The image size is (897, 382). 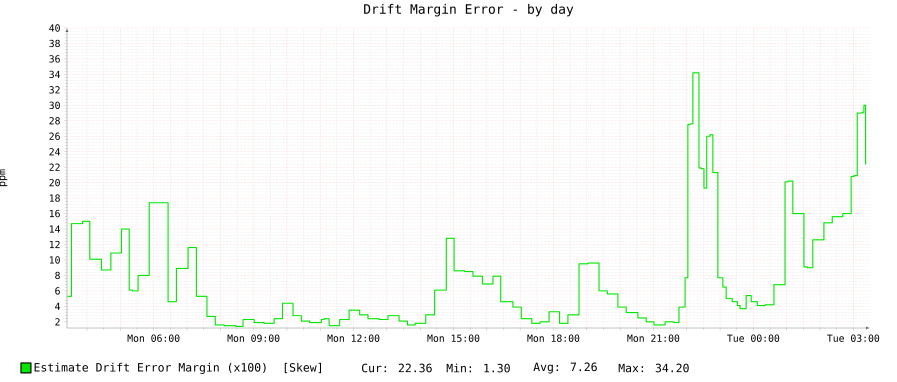 What do you see at coordinates (54, 136) in the screenshot?
I see `y-tick-label: 26` at bounding box center [54, 136].